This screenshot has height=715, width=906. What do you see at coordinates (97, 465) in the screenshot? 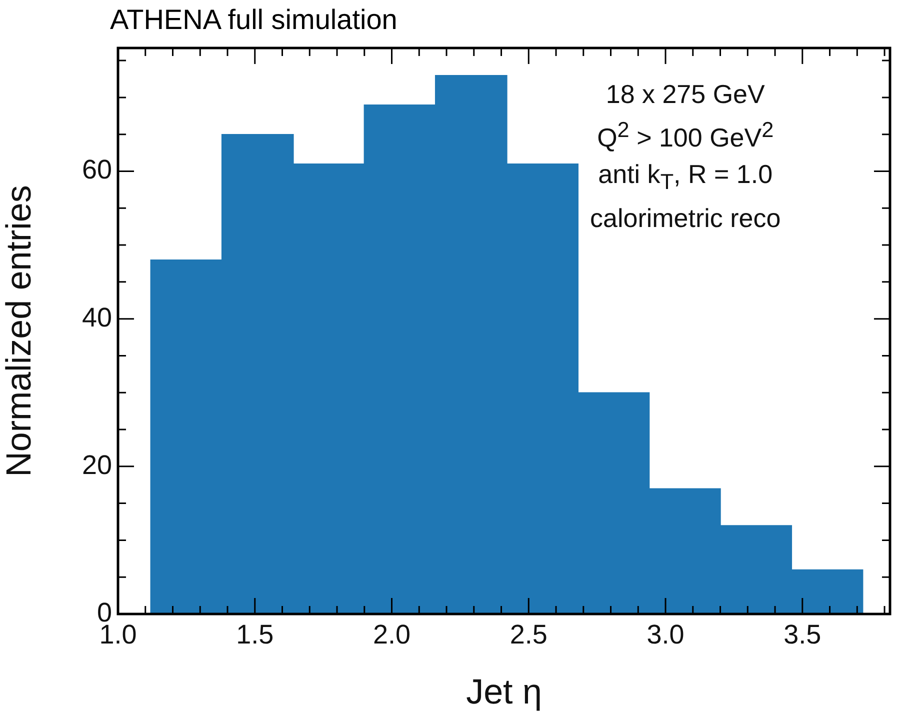
I see `y-tick-label: 20` at bounding box center [97, 465].